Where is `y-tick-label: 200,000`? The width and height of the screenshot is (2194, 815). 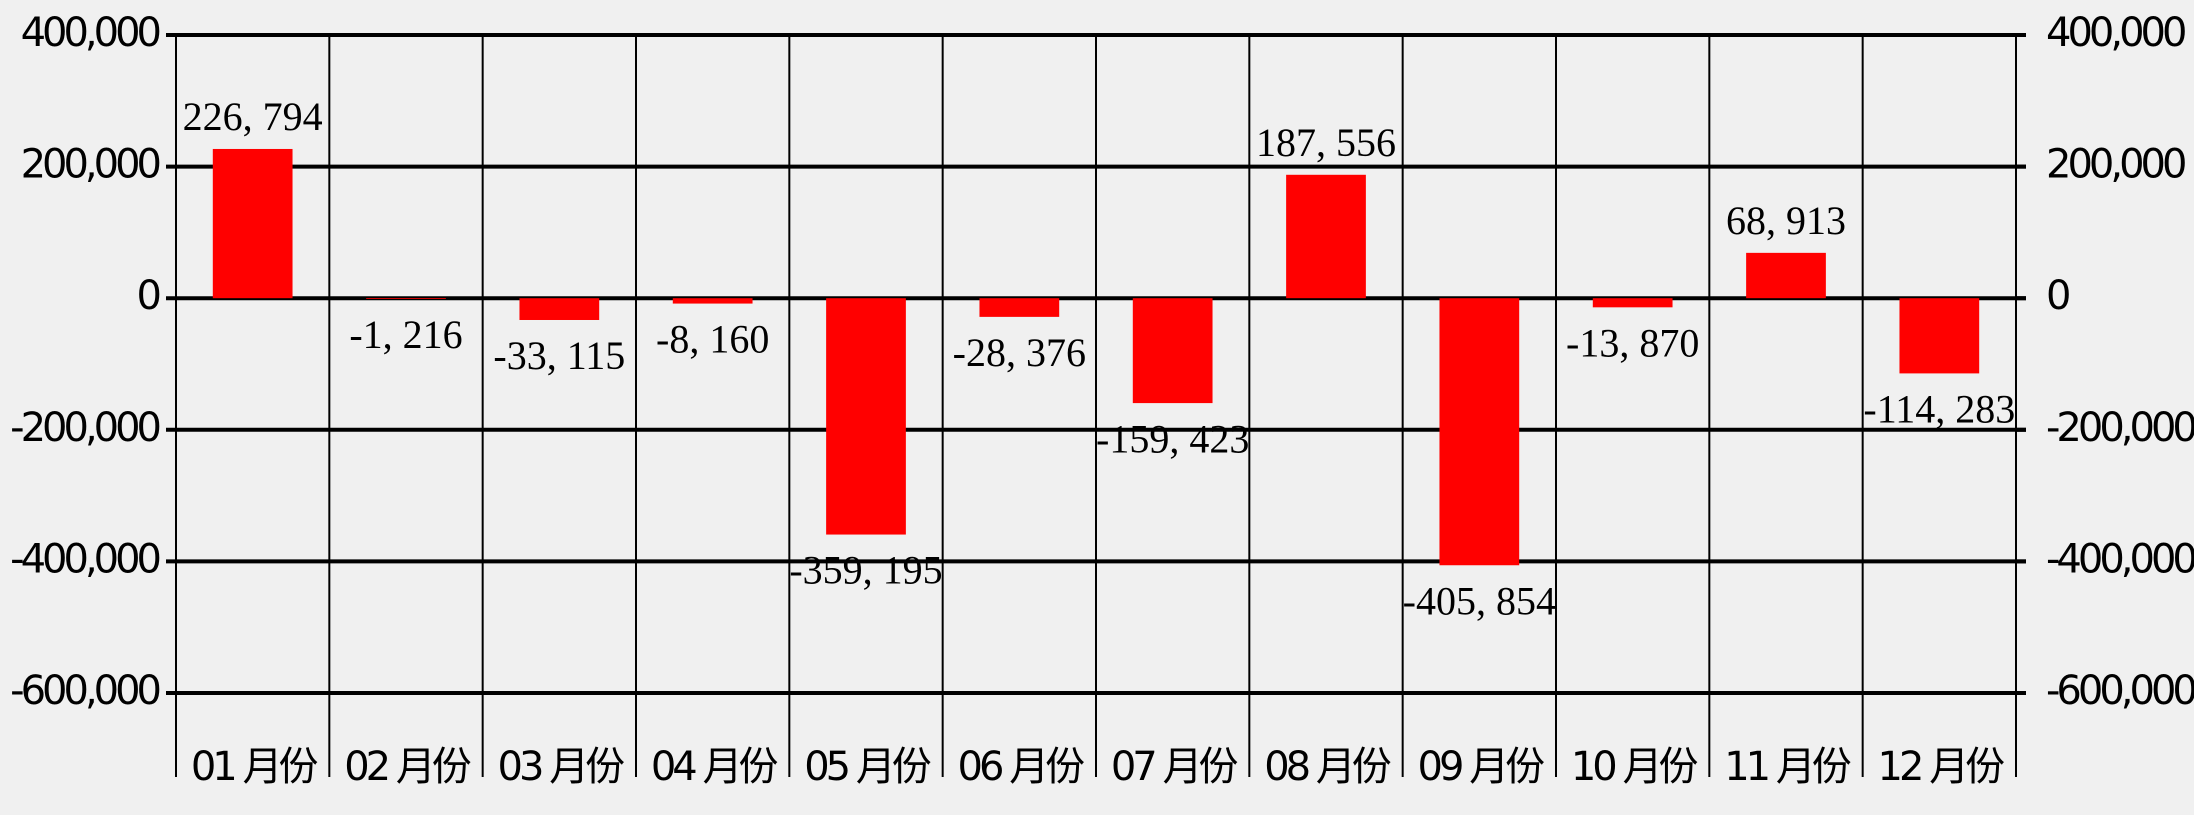
y-tick-label: 200,000 is located at coordinates (90, 165).